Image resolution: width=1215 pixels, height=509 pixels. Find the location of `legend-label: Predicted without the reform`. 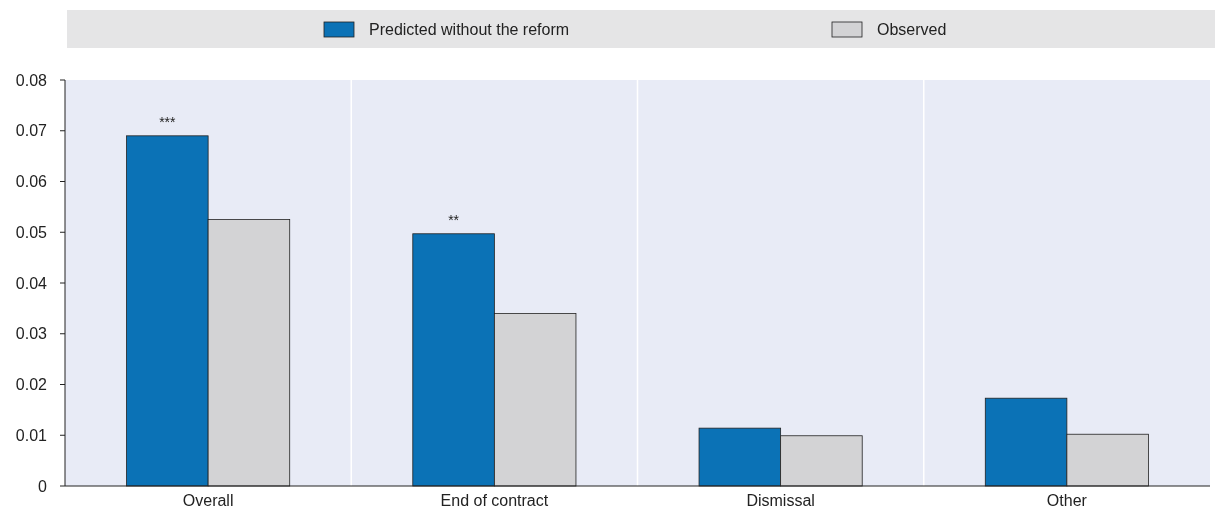

legend-label: Predicted without the reform is located at coordinates (469, 29).